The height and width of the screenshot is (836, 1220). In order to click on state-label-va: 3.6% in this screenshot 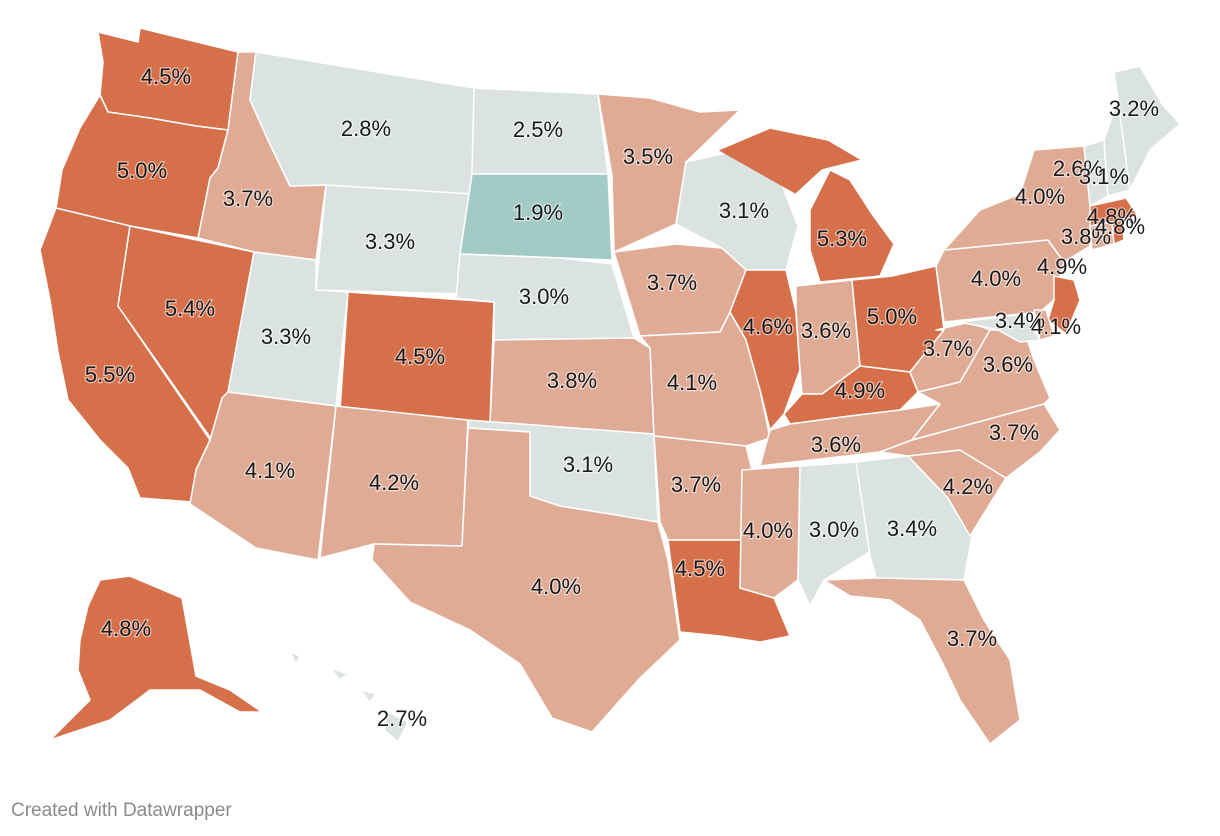, I will do `click(1008, 364)`.